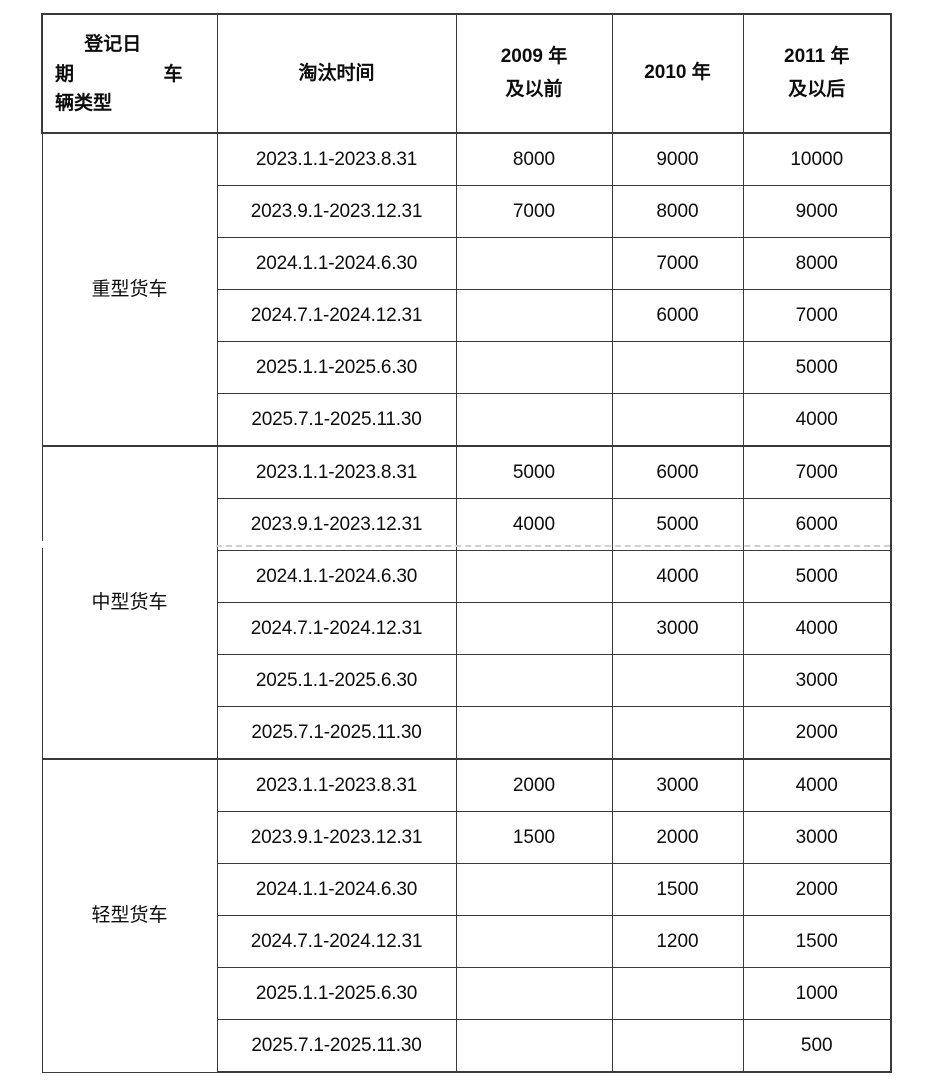  I want to click on amount-cell-y2011: 9000, so click(817, 211).